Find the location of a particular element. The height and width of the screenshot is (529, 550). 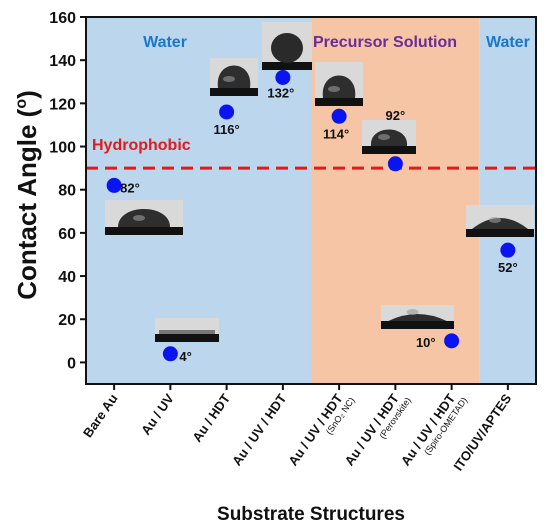

y-axis-title-main: Contact Angle ( is located at coordinates (27, 203).